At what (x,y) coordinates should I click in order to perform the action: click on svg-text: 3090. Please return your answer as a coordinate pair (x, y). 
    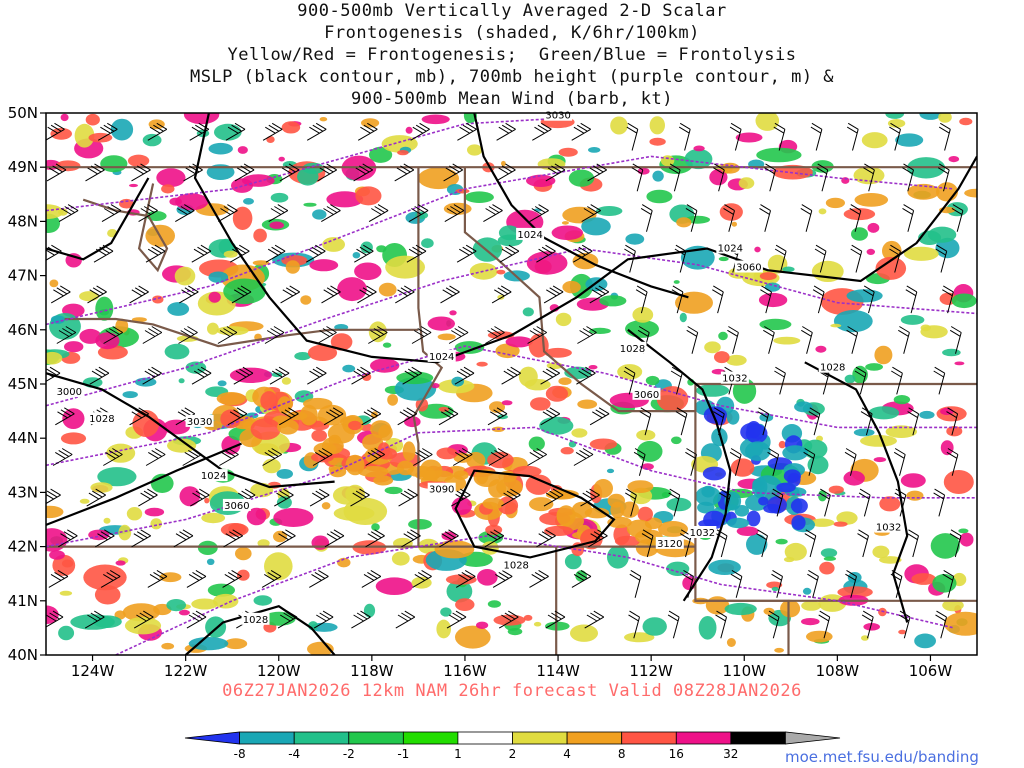
    Looking at the image, I should click on (441, 490).